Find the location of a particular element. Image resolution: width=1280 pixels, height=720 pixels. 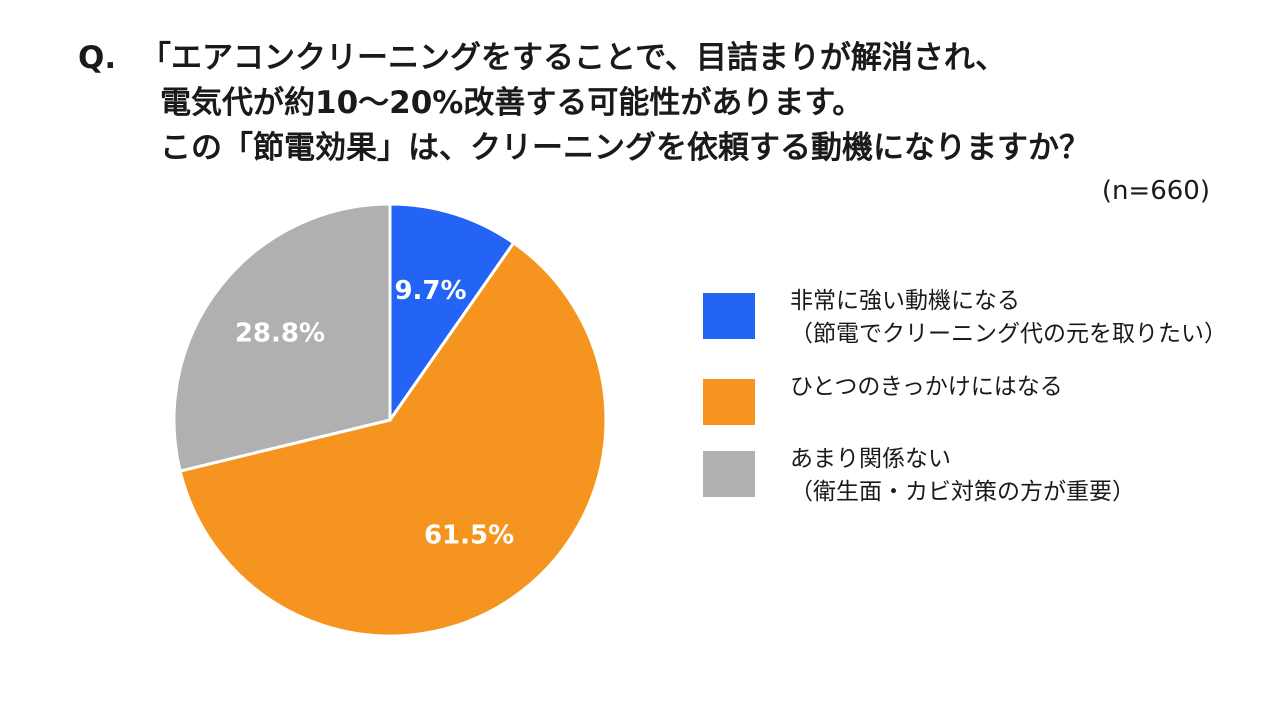

legend-item-one-trigger: ひとつのきっかけにはなる is located at coordinates (983, 407).